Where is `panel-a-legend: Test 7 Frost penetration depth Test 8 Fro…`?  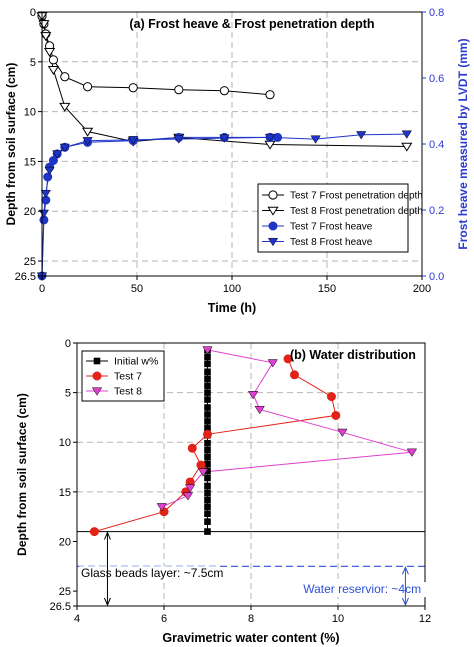
panel-a-legend: Test 7 Frost penetration depth Test 8 Fro… is located at coordinates (340, 218).